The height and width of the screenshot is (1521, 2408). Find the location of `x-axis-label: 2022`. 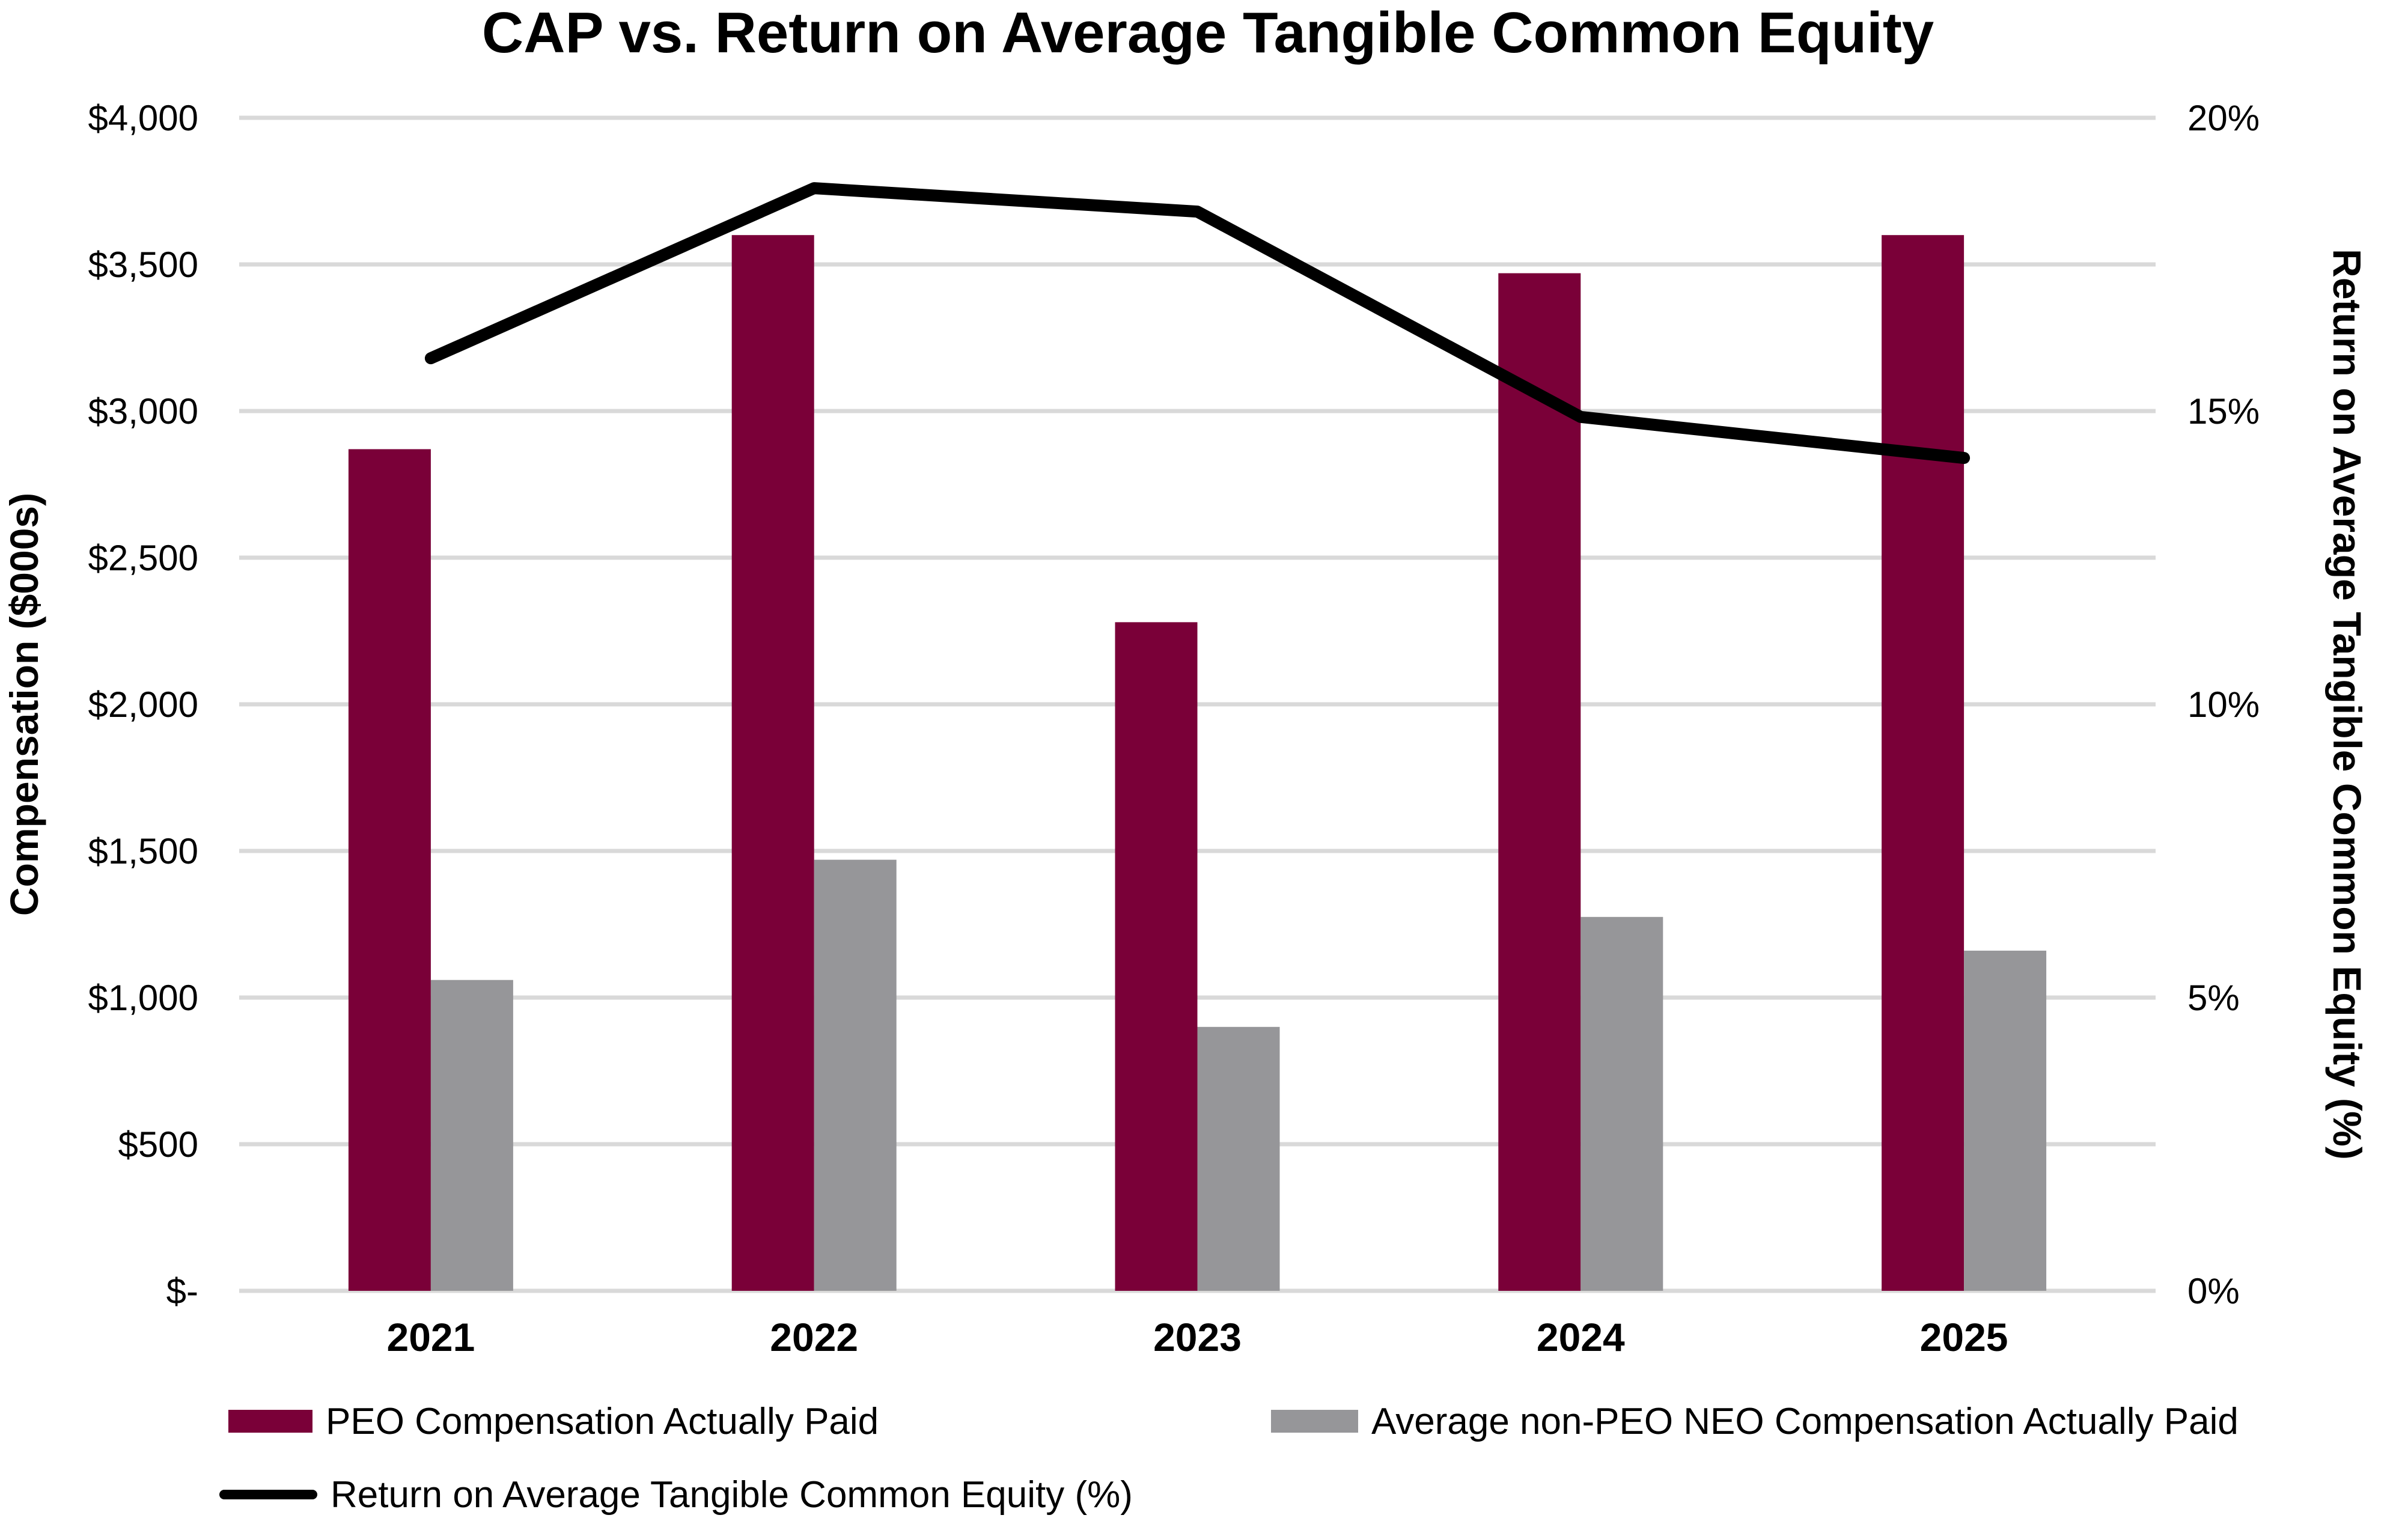

x-axis-label: 2022 is located at coordinates (814, 1337).